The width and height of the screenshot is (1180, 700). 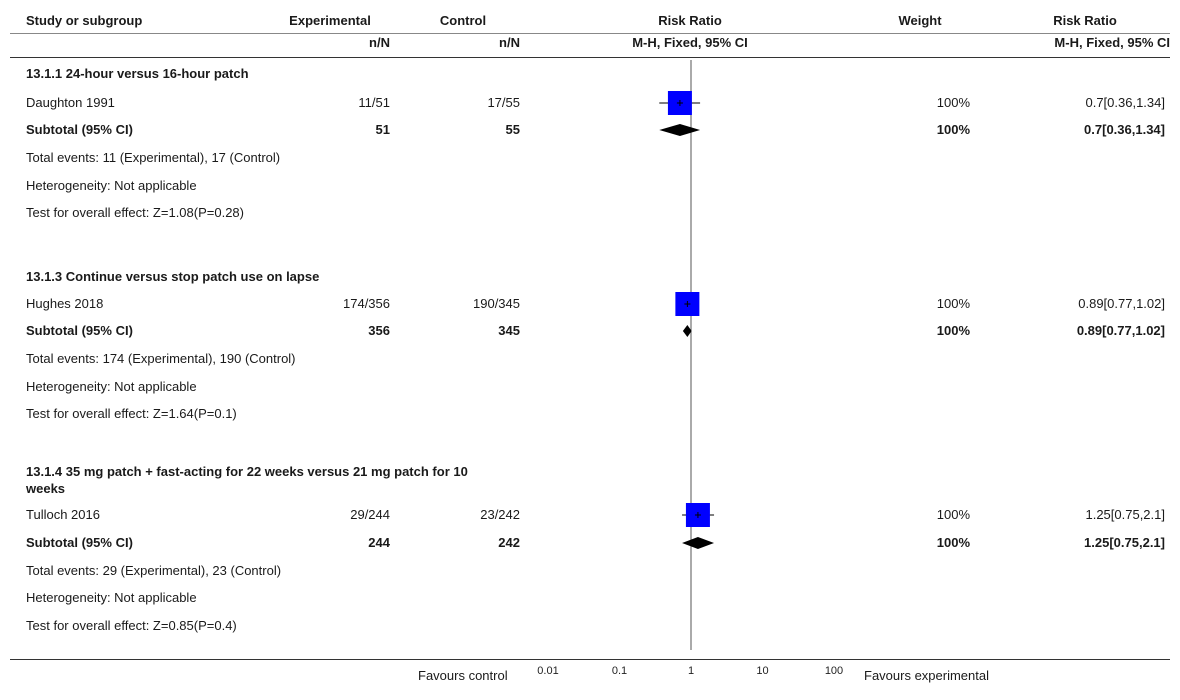 What do you see at coordinates (366, 303) in the screenshot?
I see `study-exp: 174/356` at bounding box center [366, 303].